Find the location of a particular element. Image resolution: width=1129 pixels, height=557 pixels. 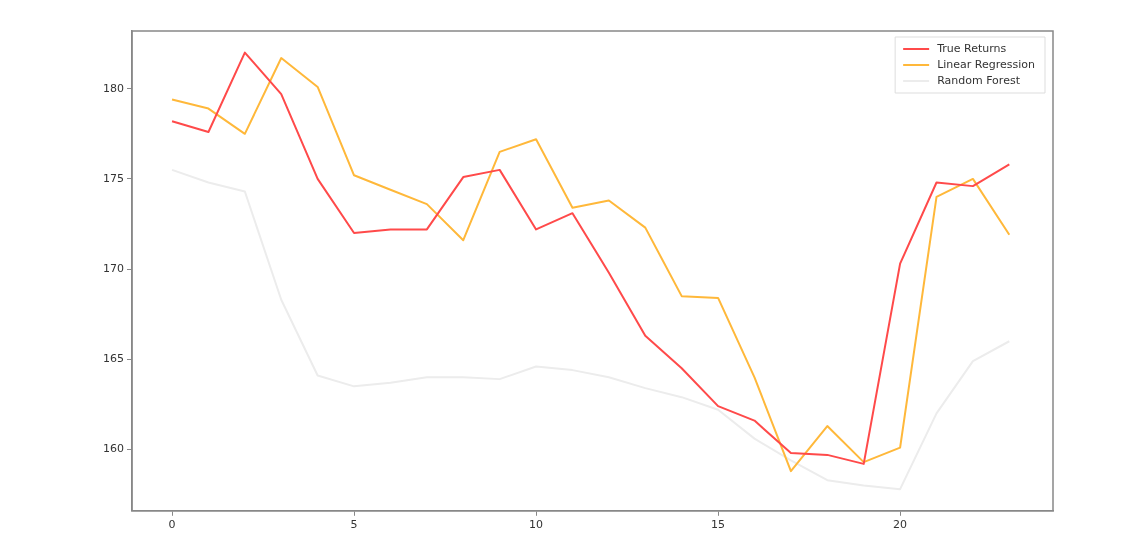

y-tick-label: 170 is located at coordinates (113, 268).